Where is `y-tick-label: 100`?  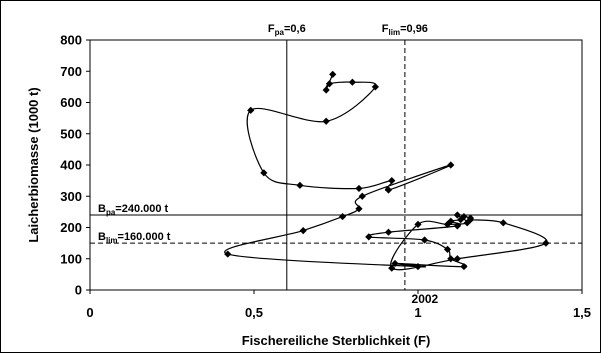
y-tick-label: 100 is located at coordinates (71, 258).